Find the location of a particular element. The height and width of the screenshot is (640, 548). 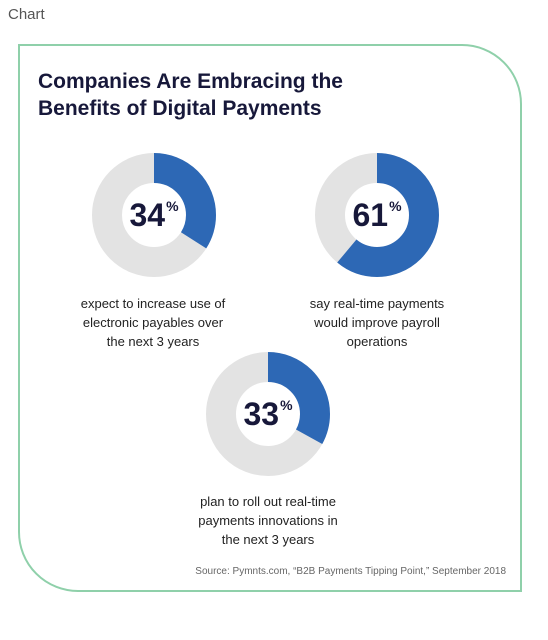

percent-label-2: 61% is located at coordinates (377, 214).